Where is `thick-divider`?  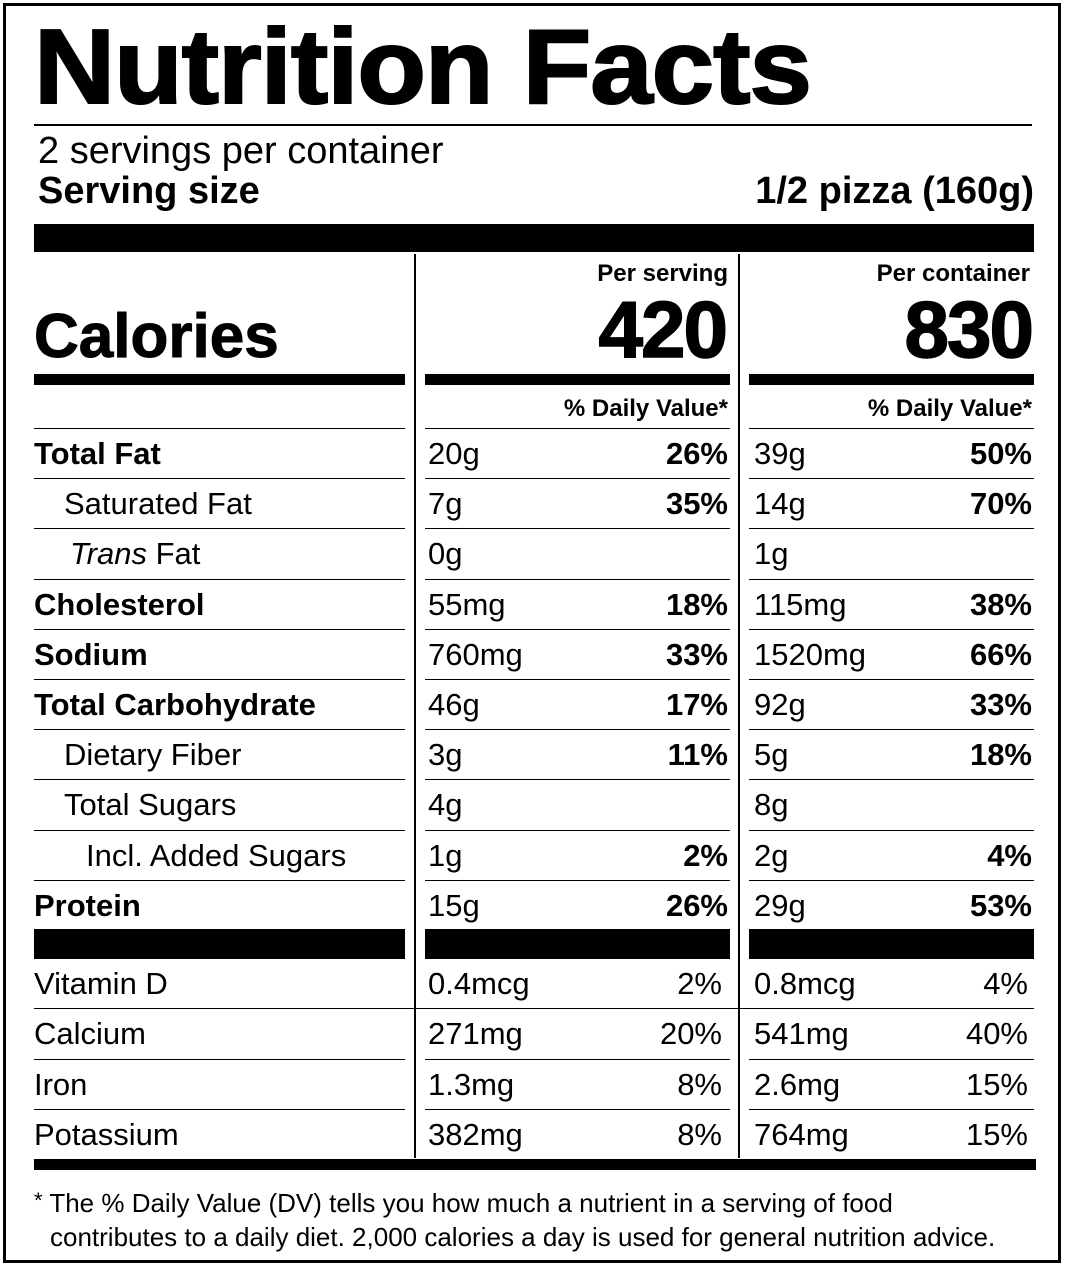 thick-divider is located at coordinates (534, 238).